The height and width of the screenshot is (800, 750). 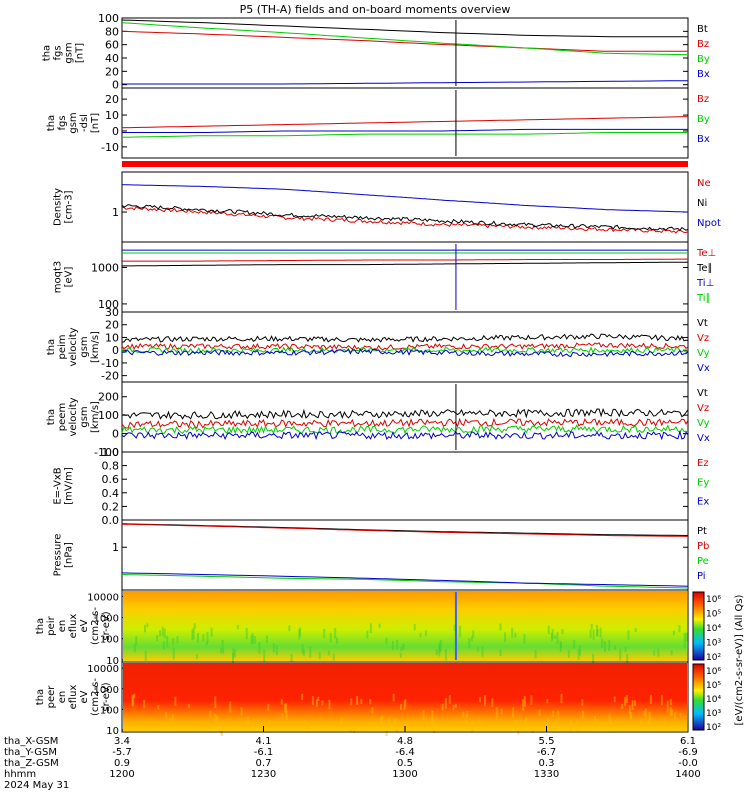 I want to click on y-axis-label: Density, so click(x=58, y=207).